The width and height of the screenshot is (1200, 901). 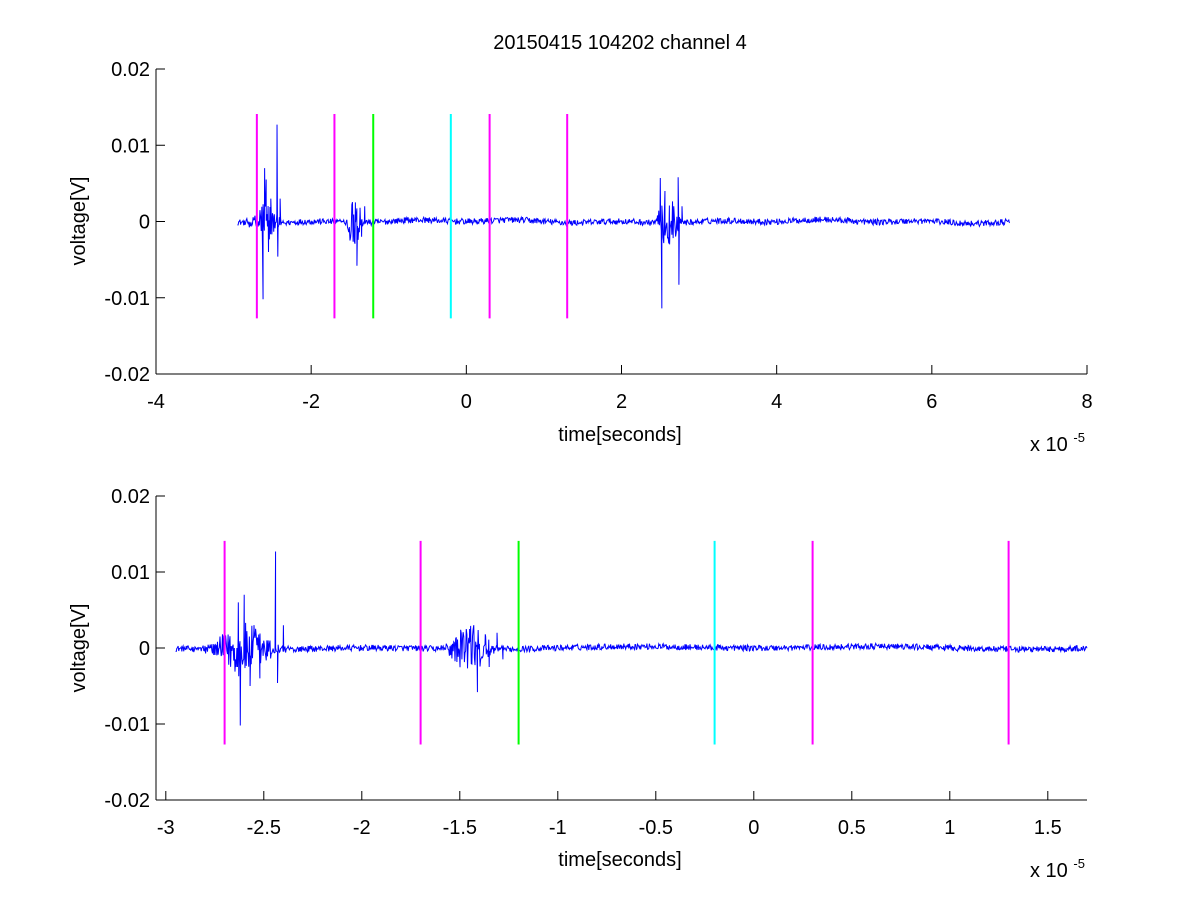 I want to click on bottom-axes-x-tick-label: 1.5, so click(x=1048, y=828).